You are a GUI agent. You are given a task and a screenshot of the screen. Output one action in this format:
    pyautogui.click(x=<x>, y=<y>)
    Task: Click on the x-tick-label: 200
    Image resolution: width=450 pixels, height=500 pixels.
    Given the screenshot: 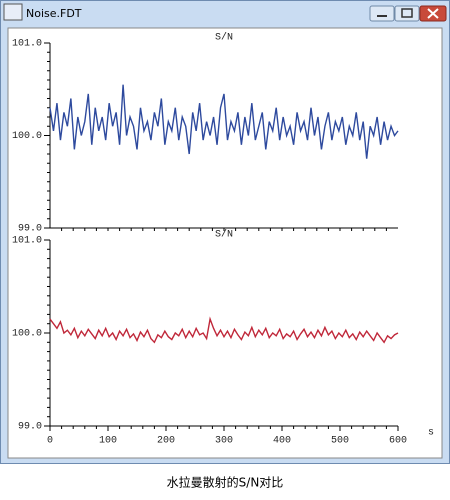 What is the action you would take?
    pyautogui.click(x=166, y=441)
    